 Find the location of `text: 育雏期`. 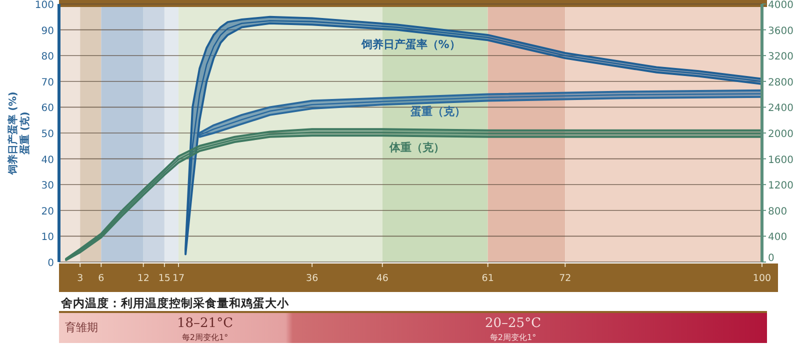

text: 育雏期 is located at coordinates (81, 327).